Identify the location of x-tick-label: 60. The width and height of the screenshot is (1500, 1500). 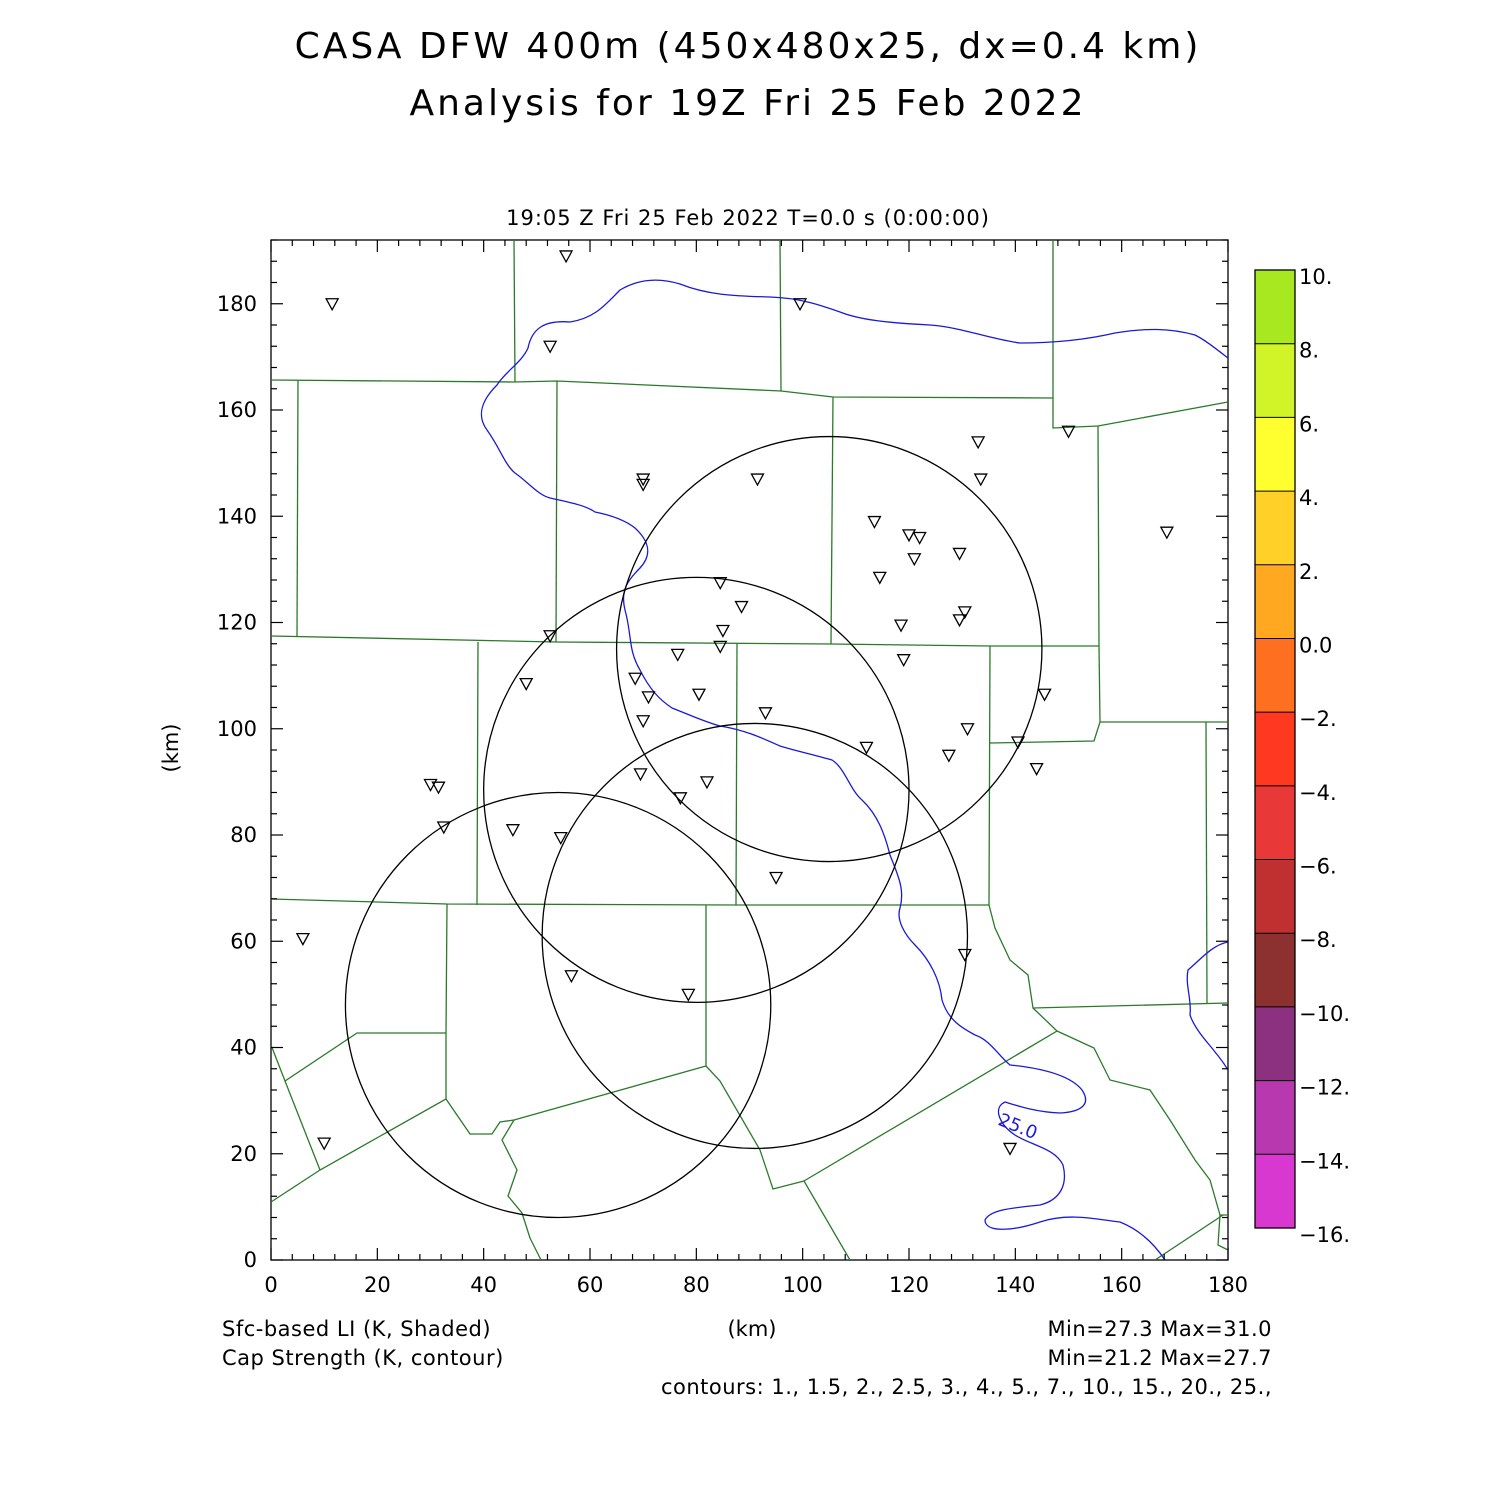
(590, 1285).